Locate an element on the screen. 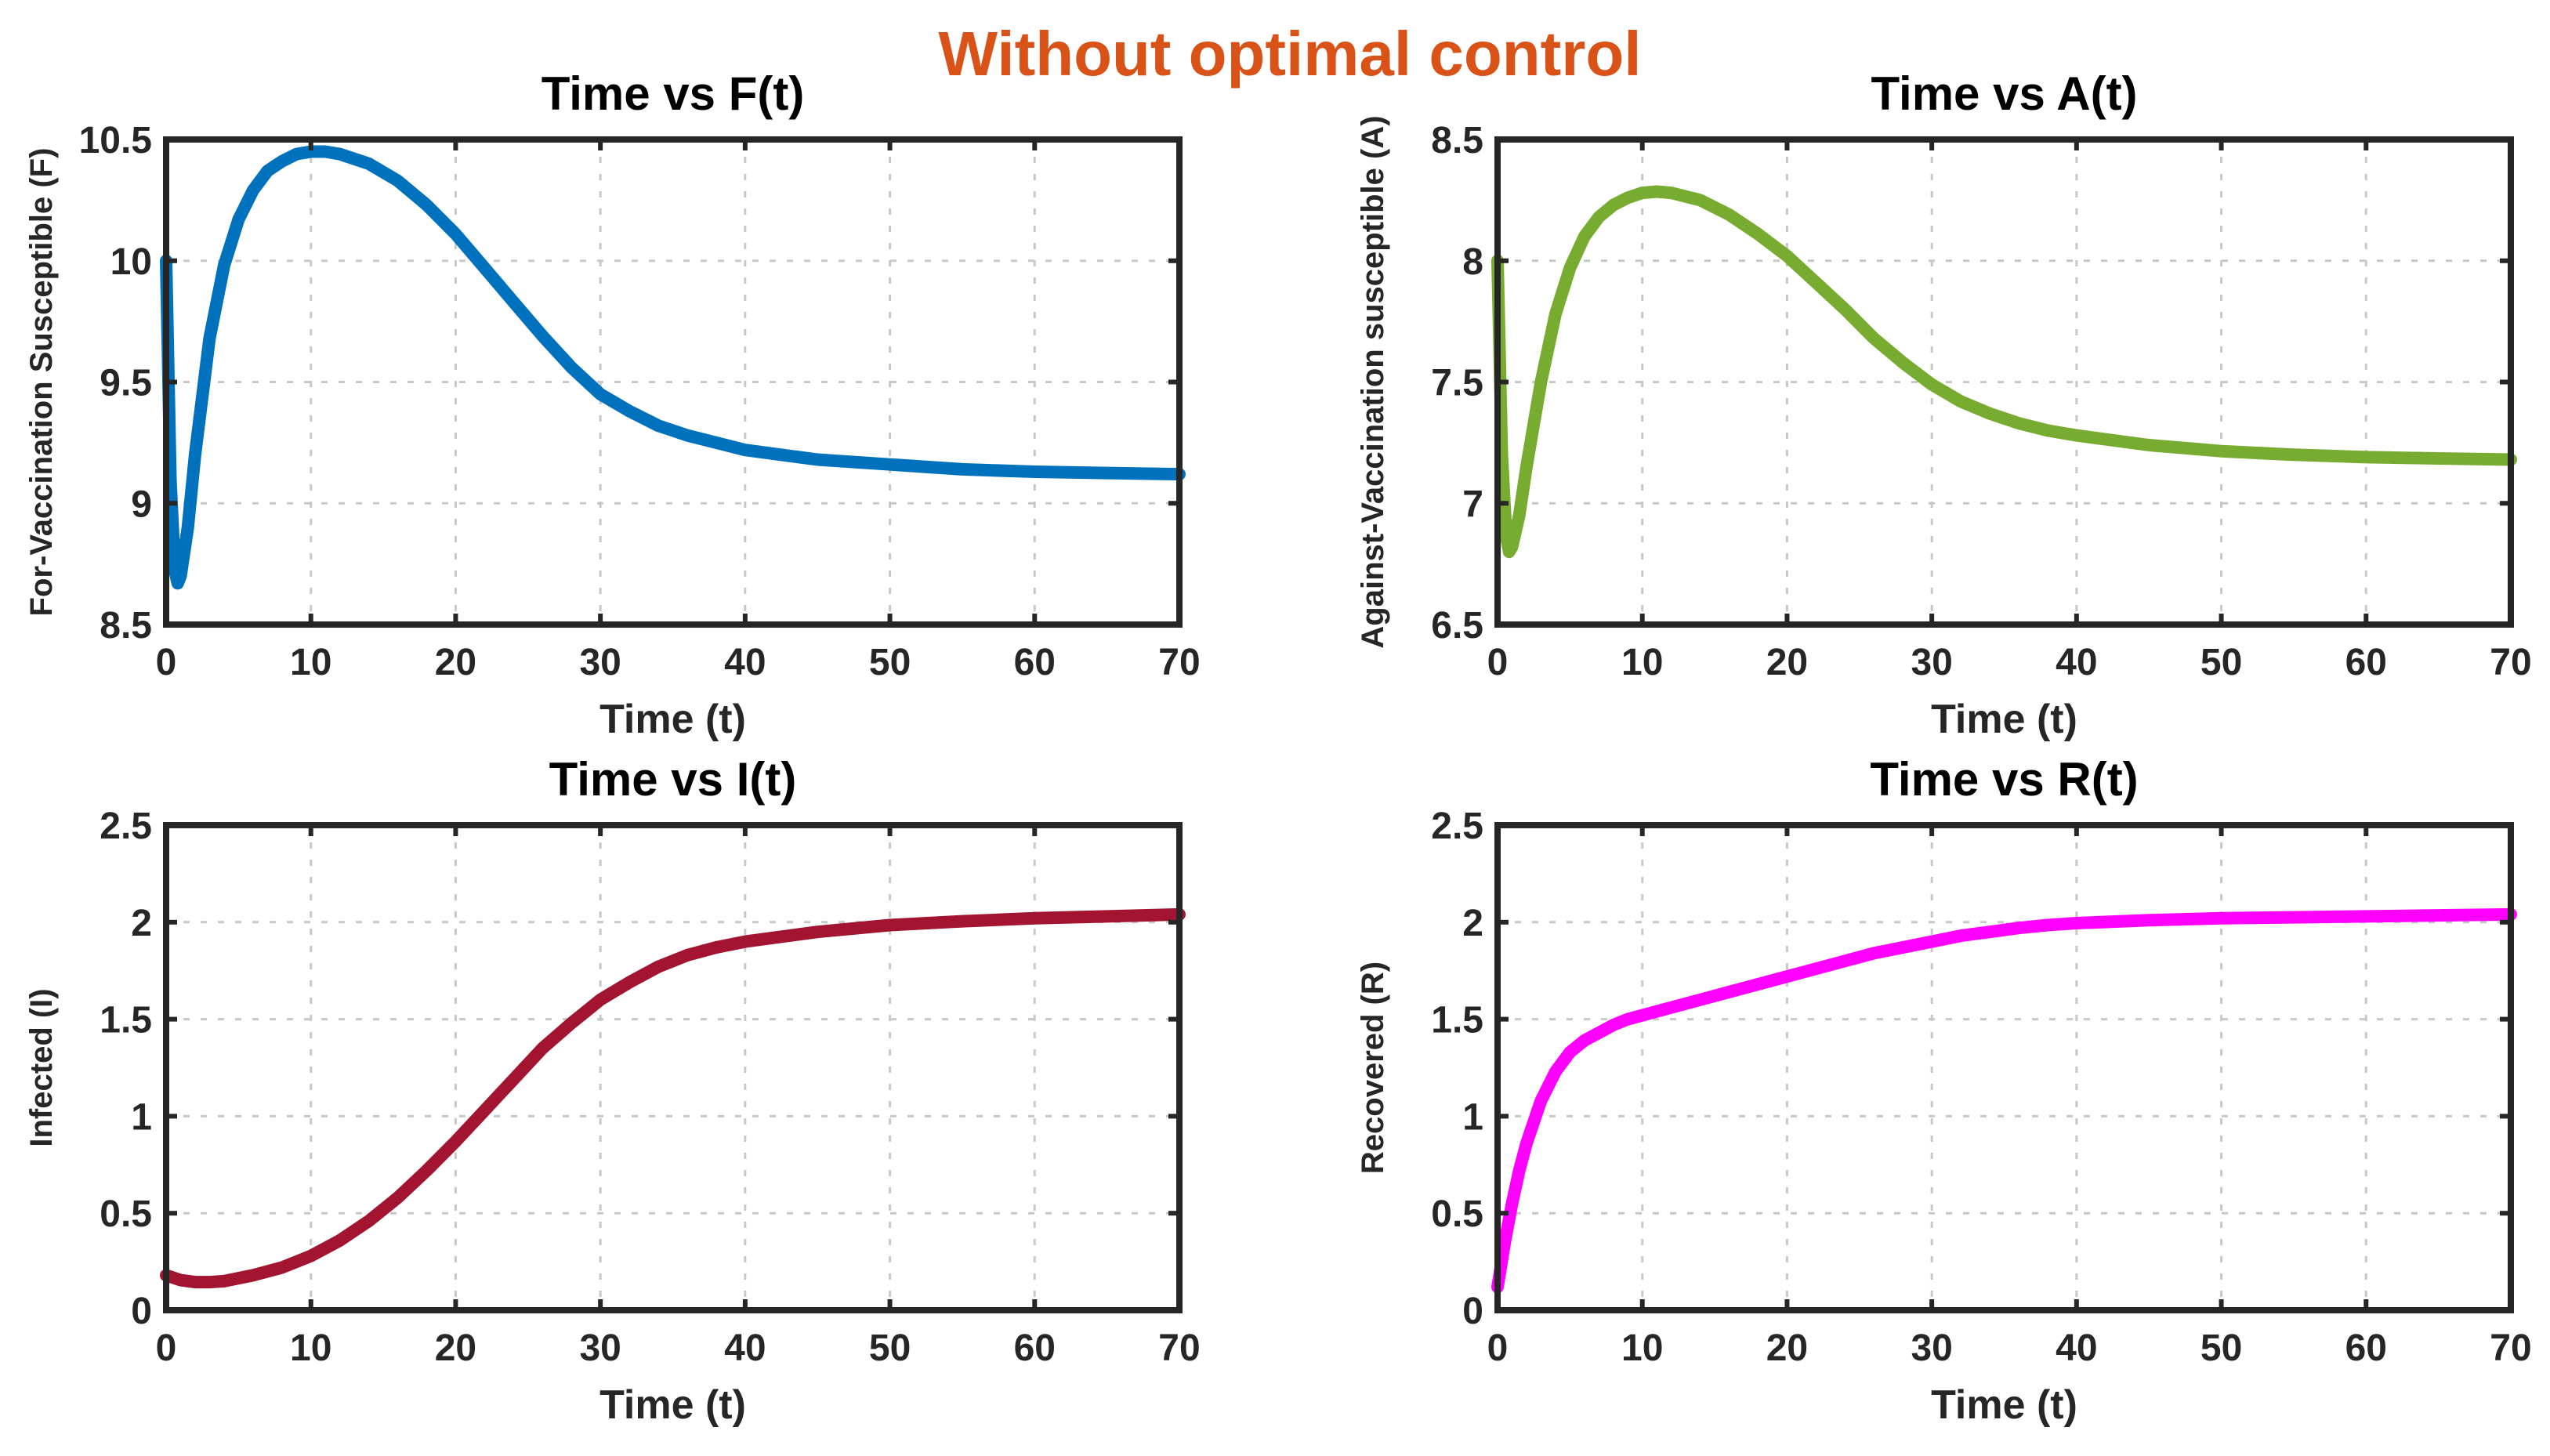 The image size is (2550, 1456). series-line-F is located at coordinates (673, 367).